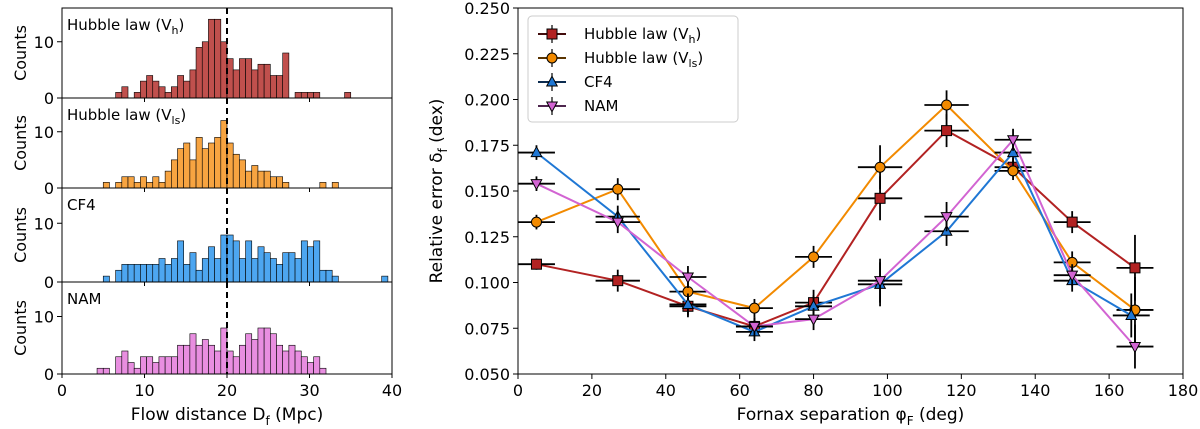  What do you see at coordinates (1109, 390) in the screenshot?
I see `x-tick-label: 160` at bounding box center [1109, 390].